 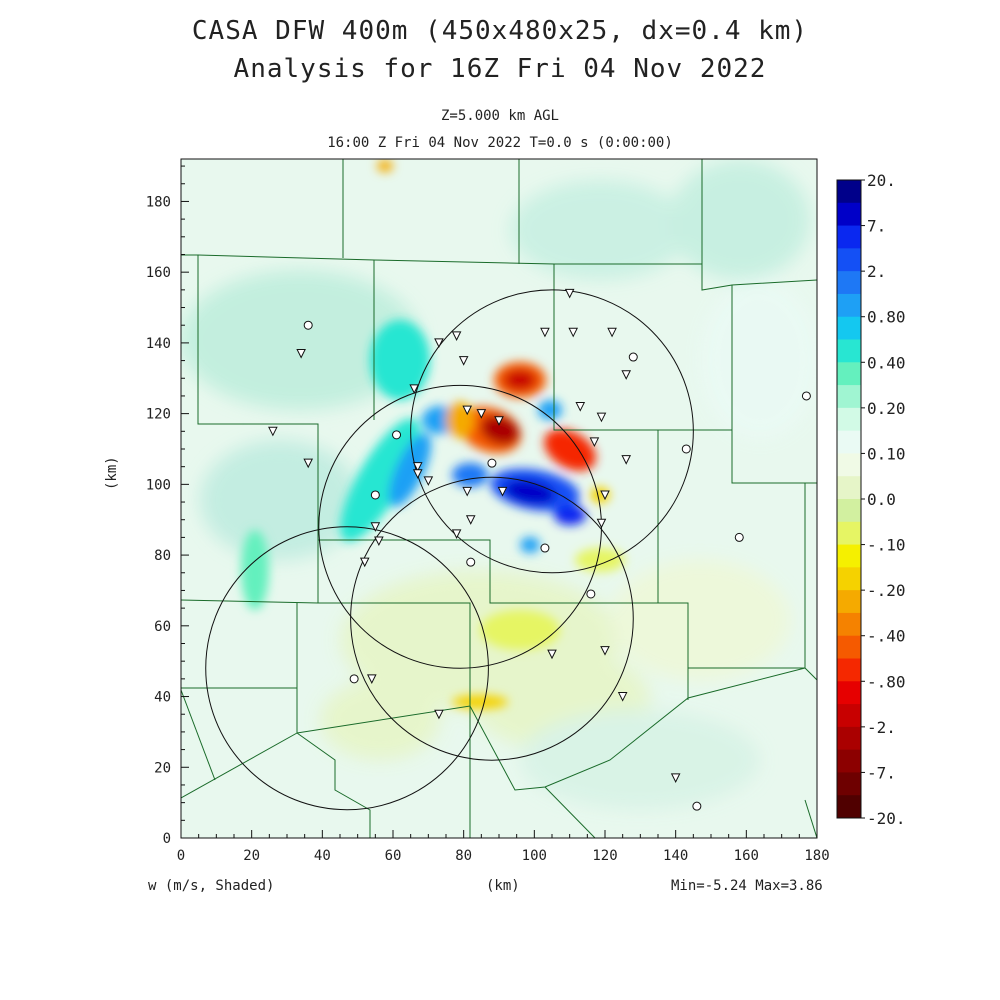 What do you see at coordinates (876, 271) in the screenshot?
I see `colorbar-label: 2.` at bounding box center [876, 271].